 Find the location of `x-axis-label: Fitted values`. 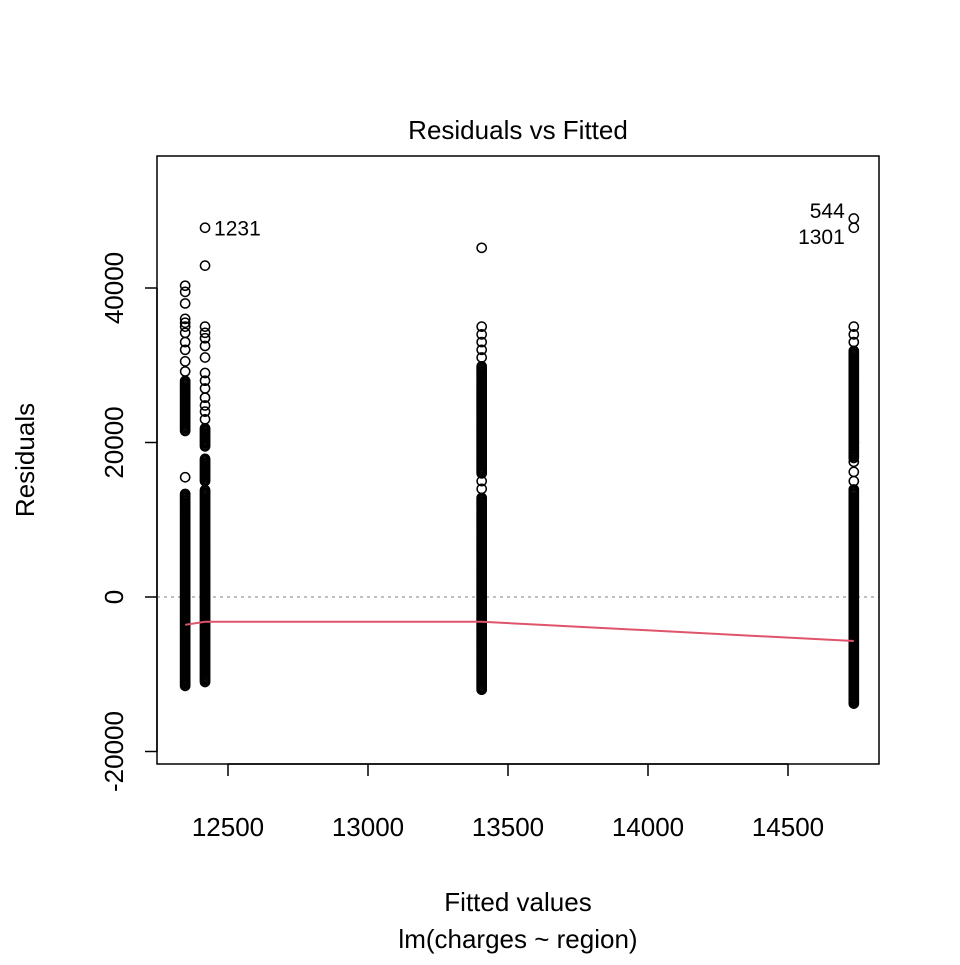

x-axis-label: Fitted values is located at coordinates (517, 902).